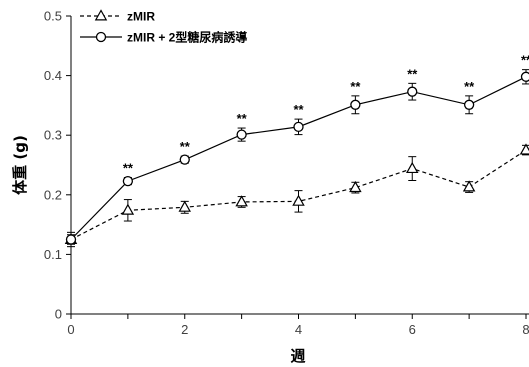 This screenshot has height=367, width=529. I want to click on x-tick-label: 8, so click(525, 329).